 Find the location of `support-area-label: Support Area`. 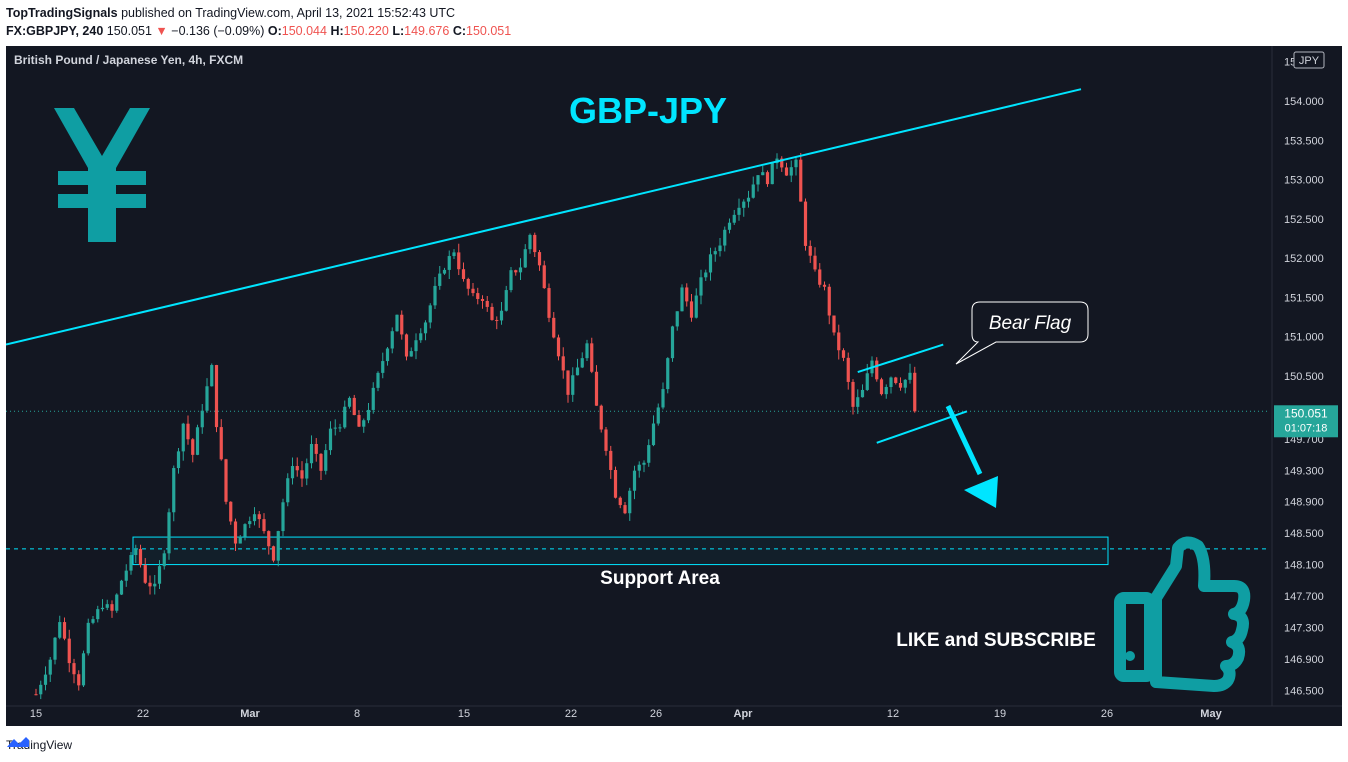

support-area-label: Support Area is located at coordinates (660, 578).